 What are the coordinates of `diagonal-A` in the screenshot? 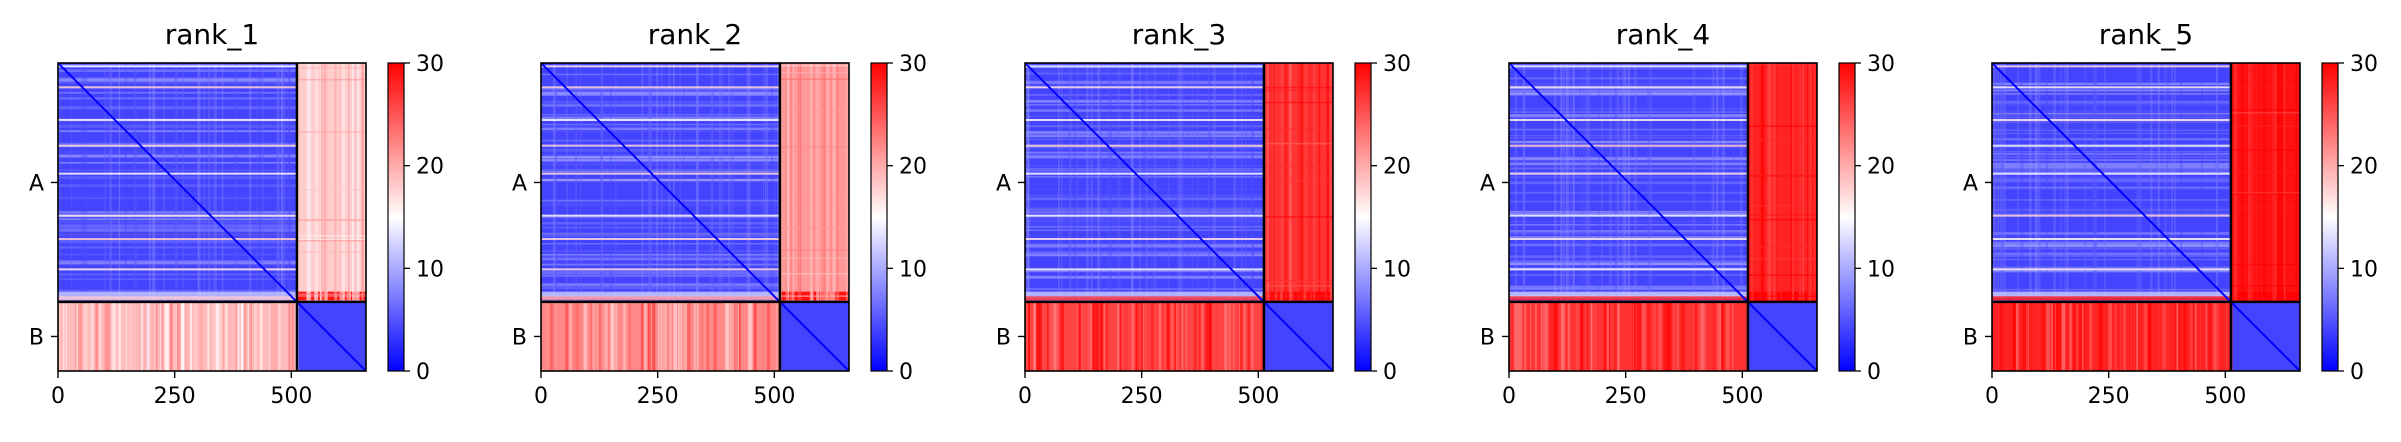 It's located at (1629, 183).